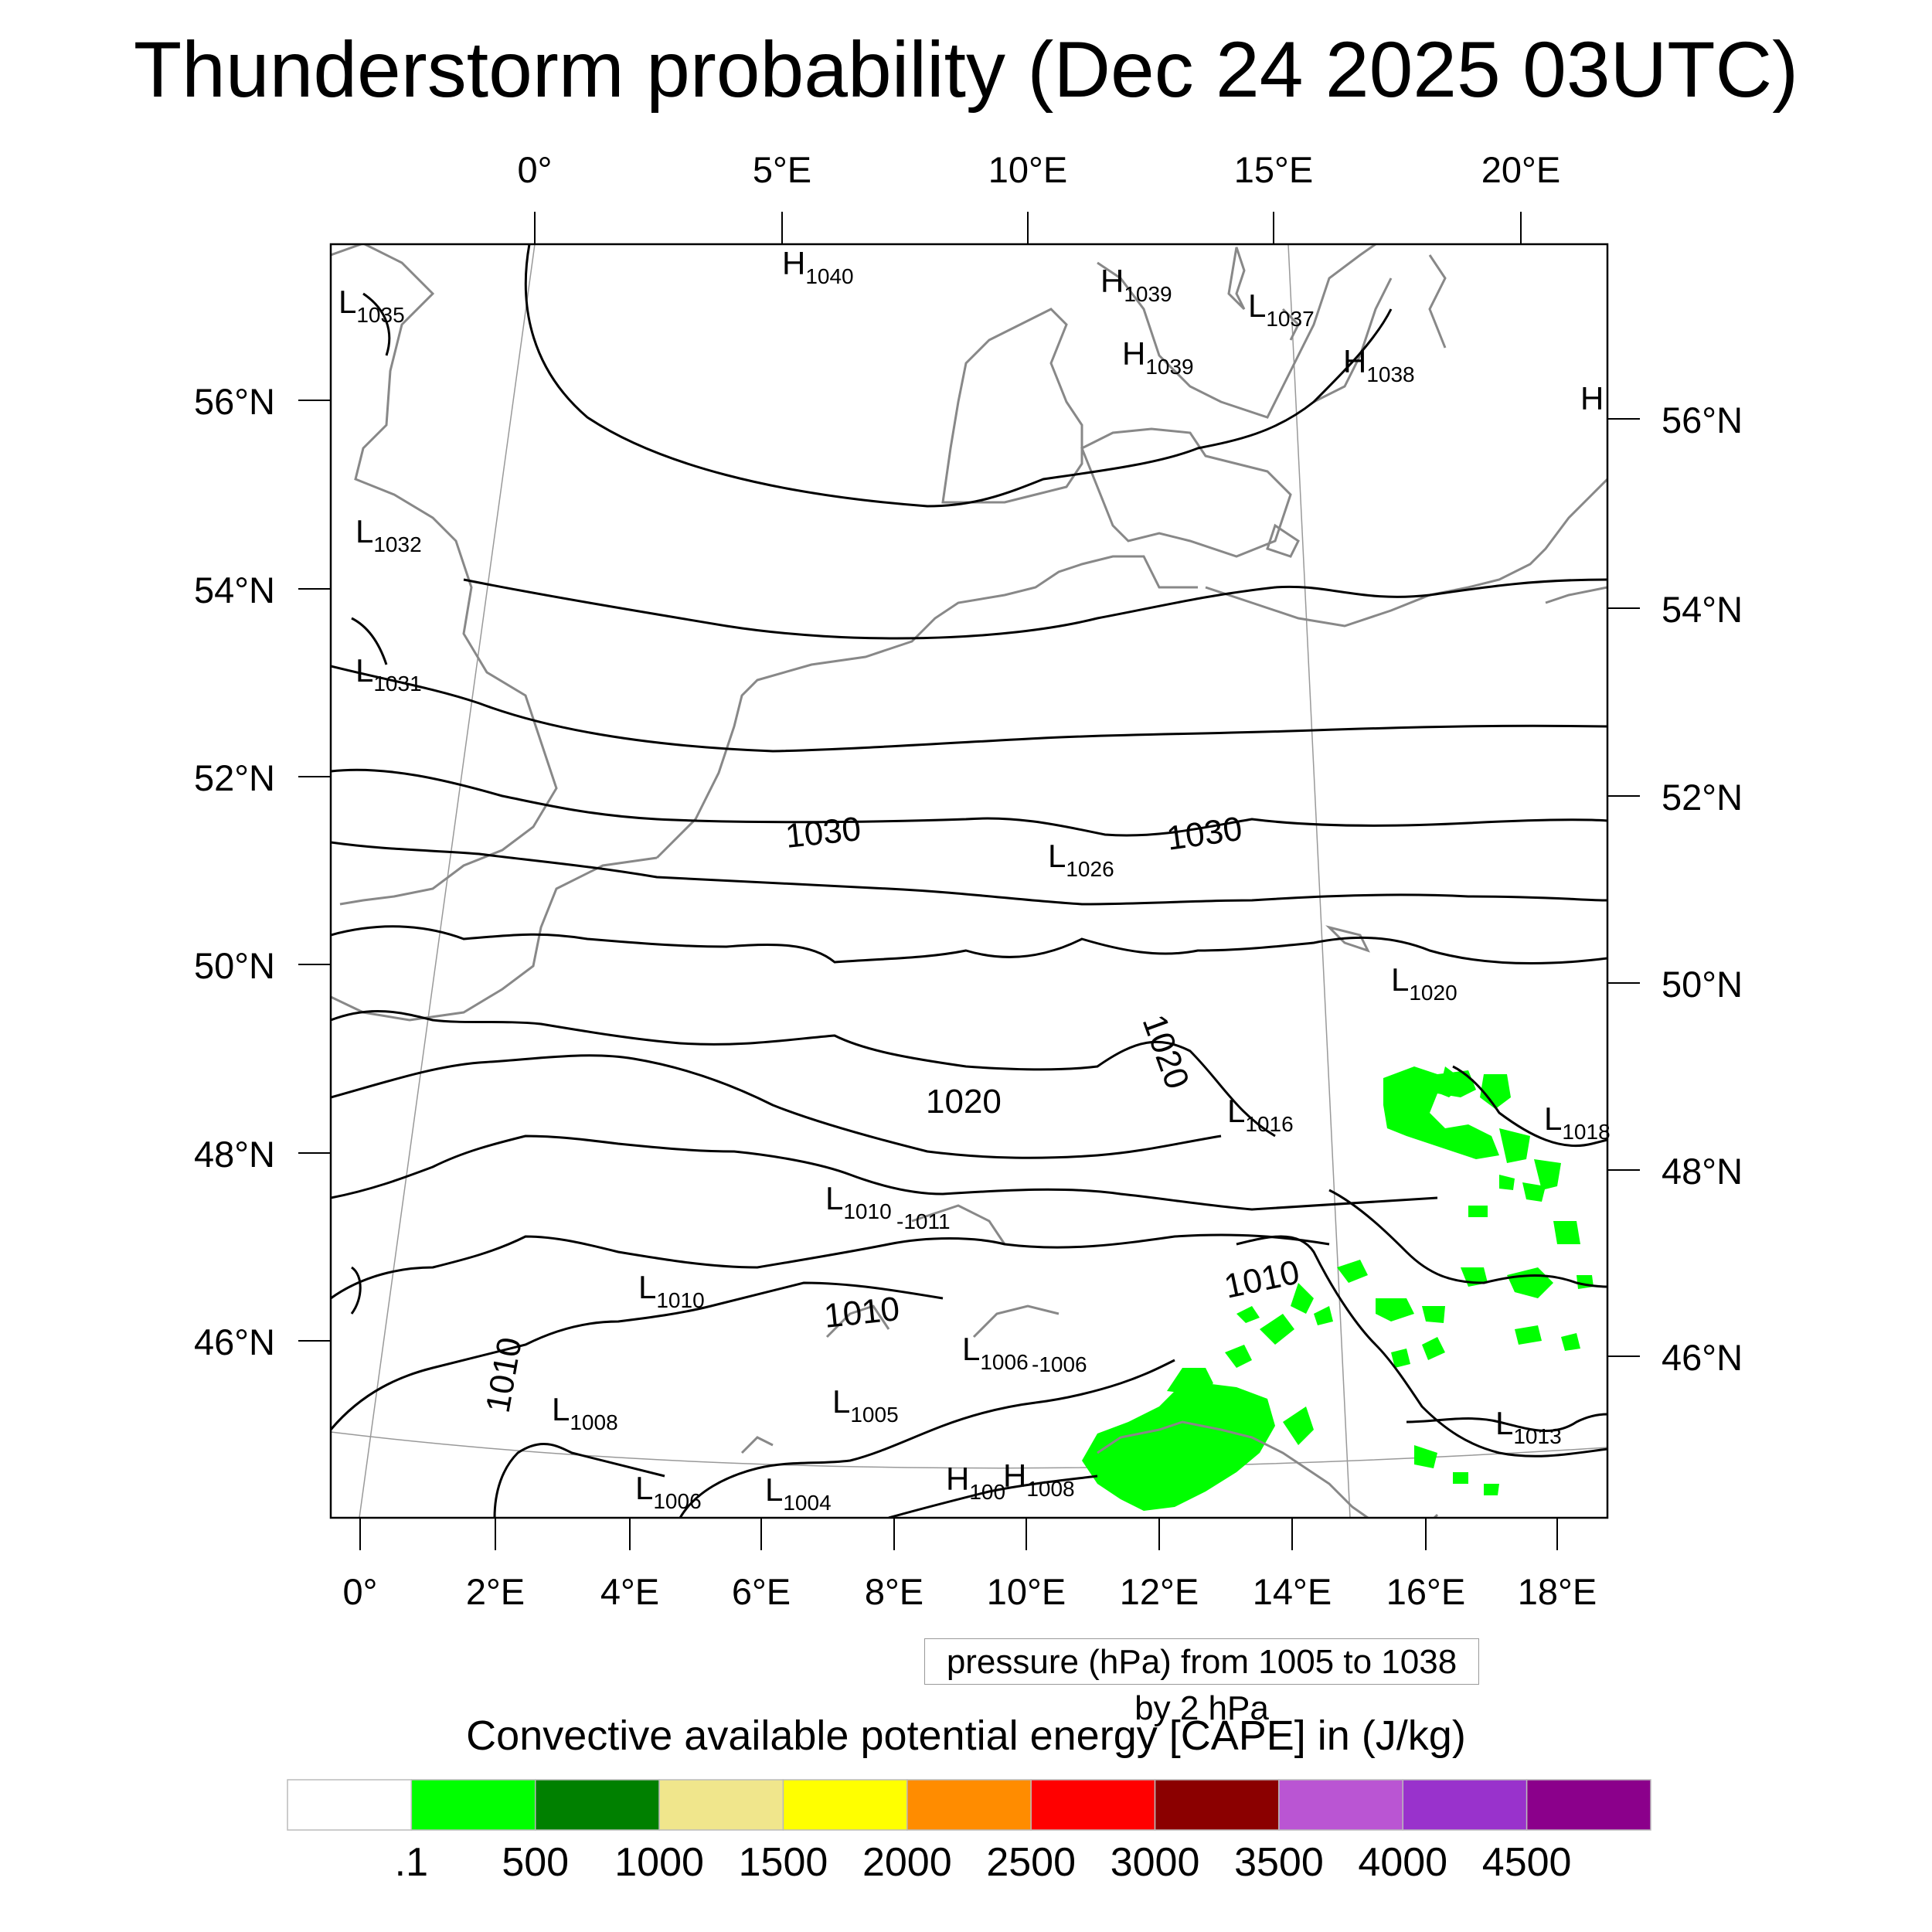 The image size is (1932, 1932). What do you see at coordinates (235, 401) in the screenshot?
I see `left-lat-label: 56°N` at bounding box center [235, 401].